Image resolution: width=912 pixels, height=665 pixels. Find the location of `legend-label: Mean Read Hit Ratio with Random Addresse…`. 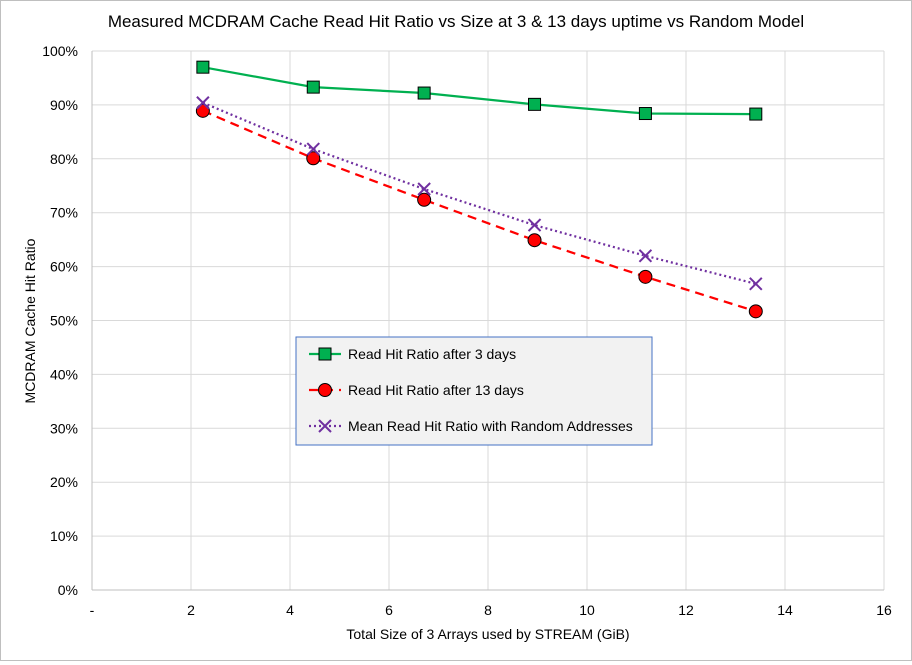

legend-label: Mean Read Hit Ratio with Random Addresse… is located at coordinates (490, 426).